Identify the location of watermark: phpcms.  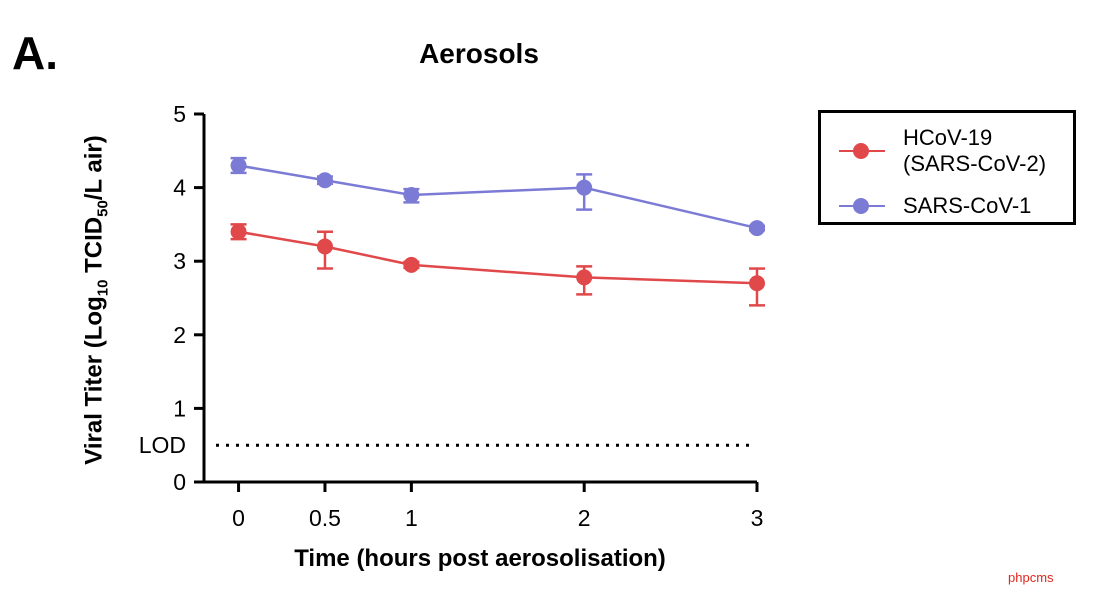
(1031, 577).